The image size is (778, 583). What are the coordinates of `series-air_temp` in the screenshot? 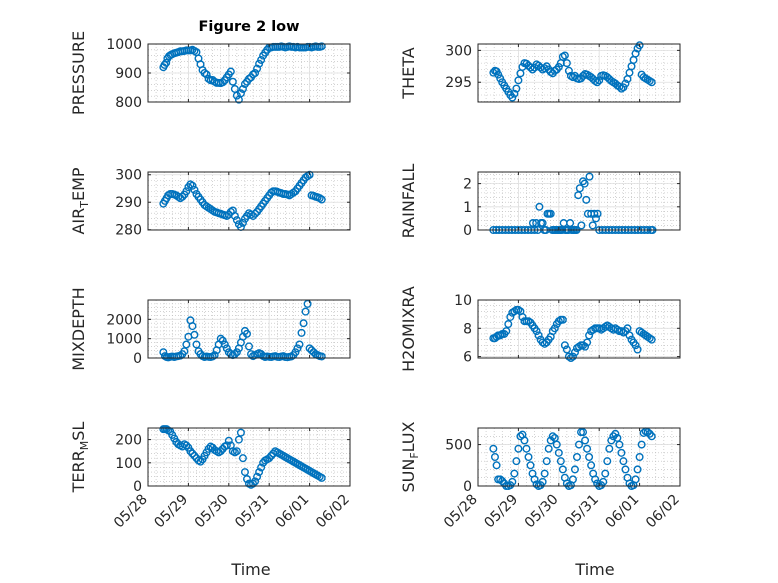 It's located at (242, 200).